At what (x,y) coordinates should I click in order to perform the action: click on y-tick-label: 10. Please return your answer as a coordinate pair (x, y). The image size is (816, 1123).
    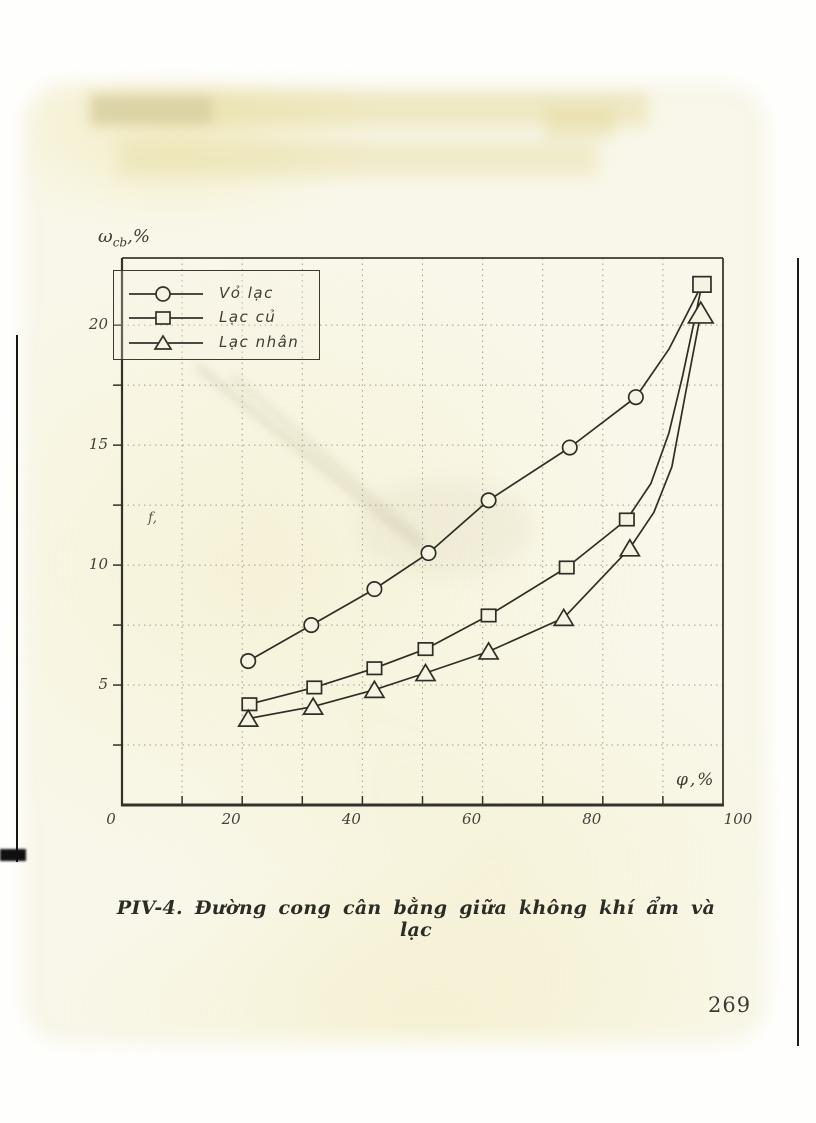
    Looking at the image, I should click on (98, 564).